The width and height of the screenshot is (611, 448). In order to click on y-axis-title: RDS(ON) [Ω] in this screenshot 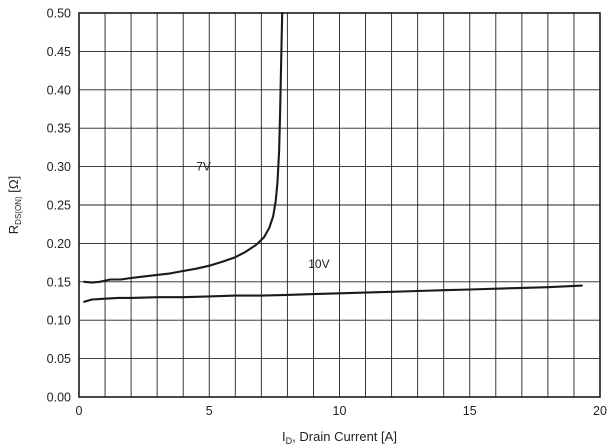, I will do `click(14, 205)`.